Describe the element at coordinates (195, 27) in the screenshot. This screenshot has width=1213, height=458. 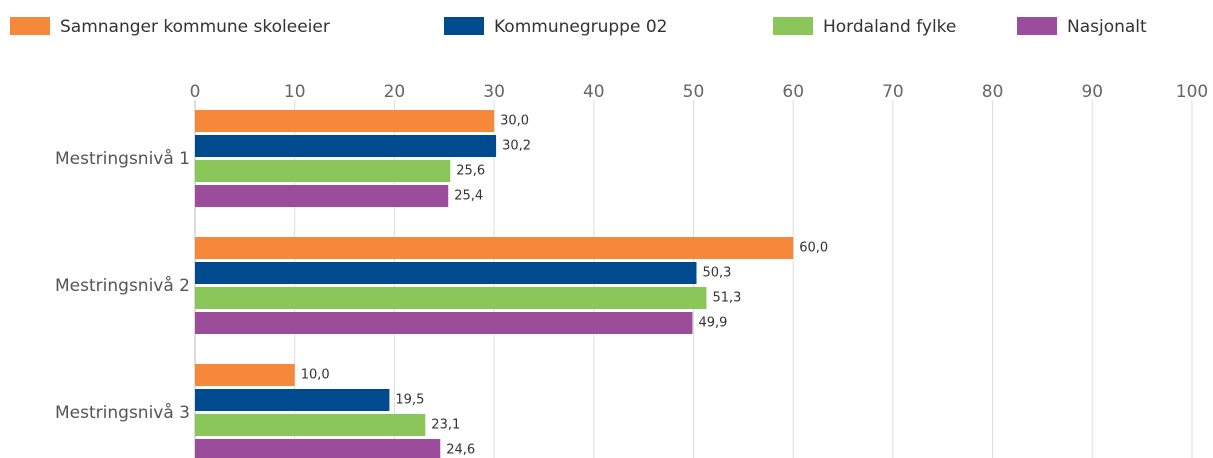
I see `legend-label: Samnanger kommune skoleeier` at that location.